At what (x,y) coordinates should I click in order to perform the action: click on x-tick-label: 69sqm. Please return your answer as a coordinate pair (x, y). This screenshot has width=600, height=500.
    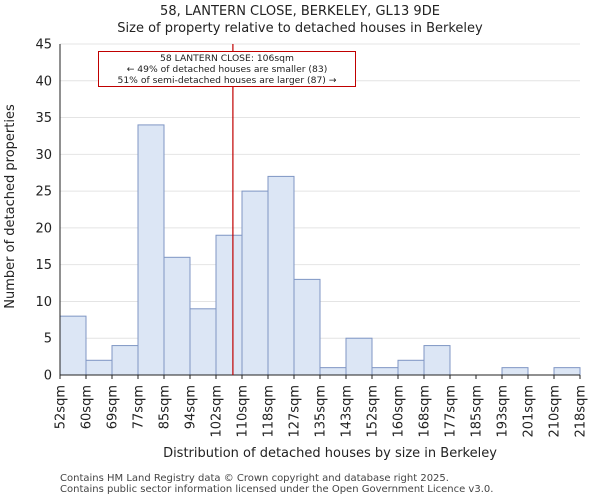
    Looking at the image, I should click on (113, 407).